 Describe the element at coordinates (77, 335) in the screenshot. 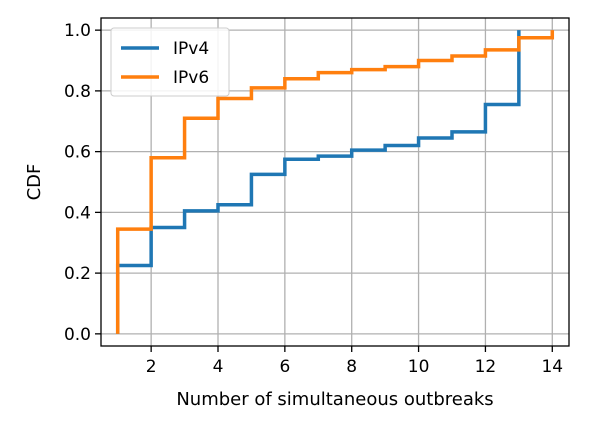

I see `y-tick-label: 0.0` at that location.